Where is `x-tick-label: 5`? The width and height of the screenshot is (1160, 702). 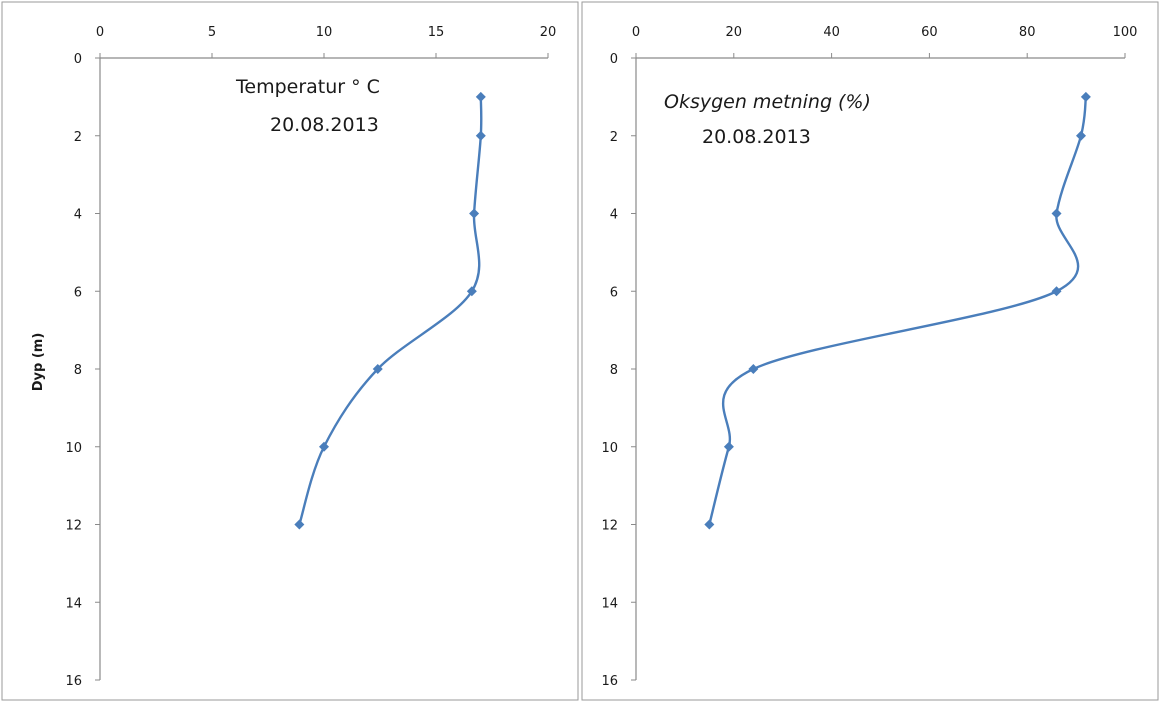 x-tick-label: 5 is located at coordinates (212, 32).